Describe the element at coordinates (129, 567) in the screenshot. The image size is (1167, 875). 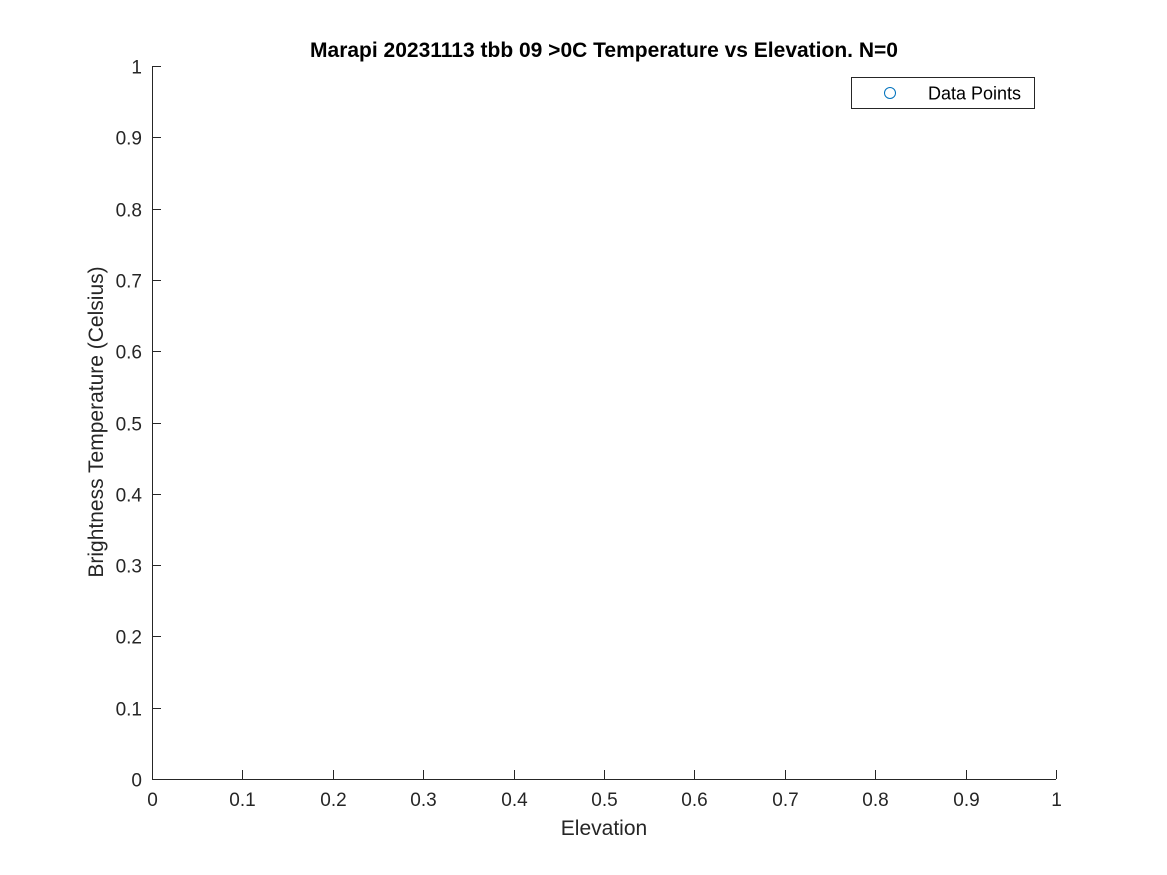
I see `y-tick-label: 0.3` at that location.